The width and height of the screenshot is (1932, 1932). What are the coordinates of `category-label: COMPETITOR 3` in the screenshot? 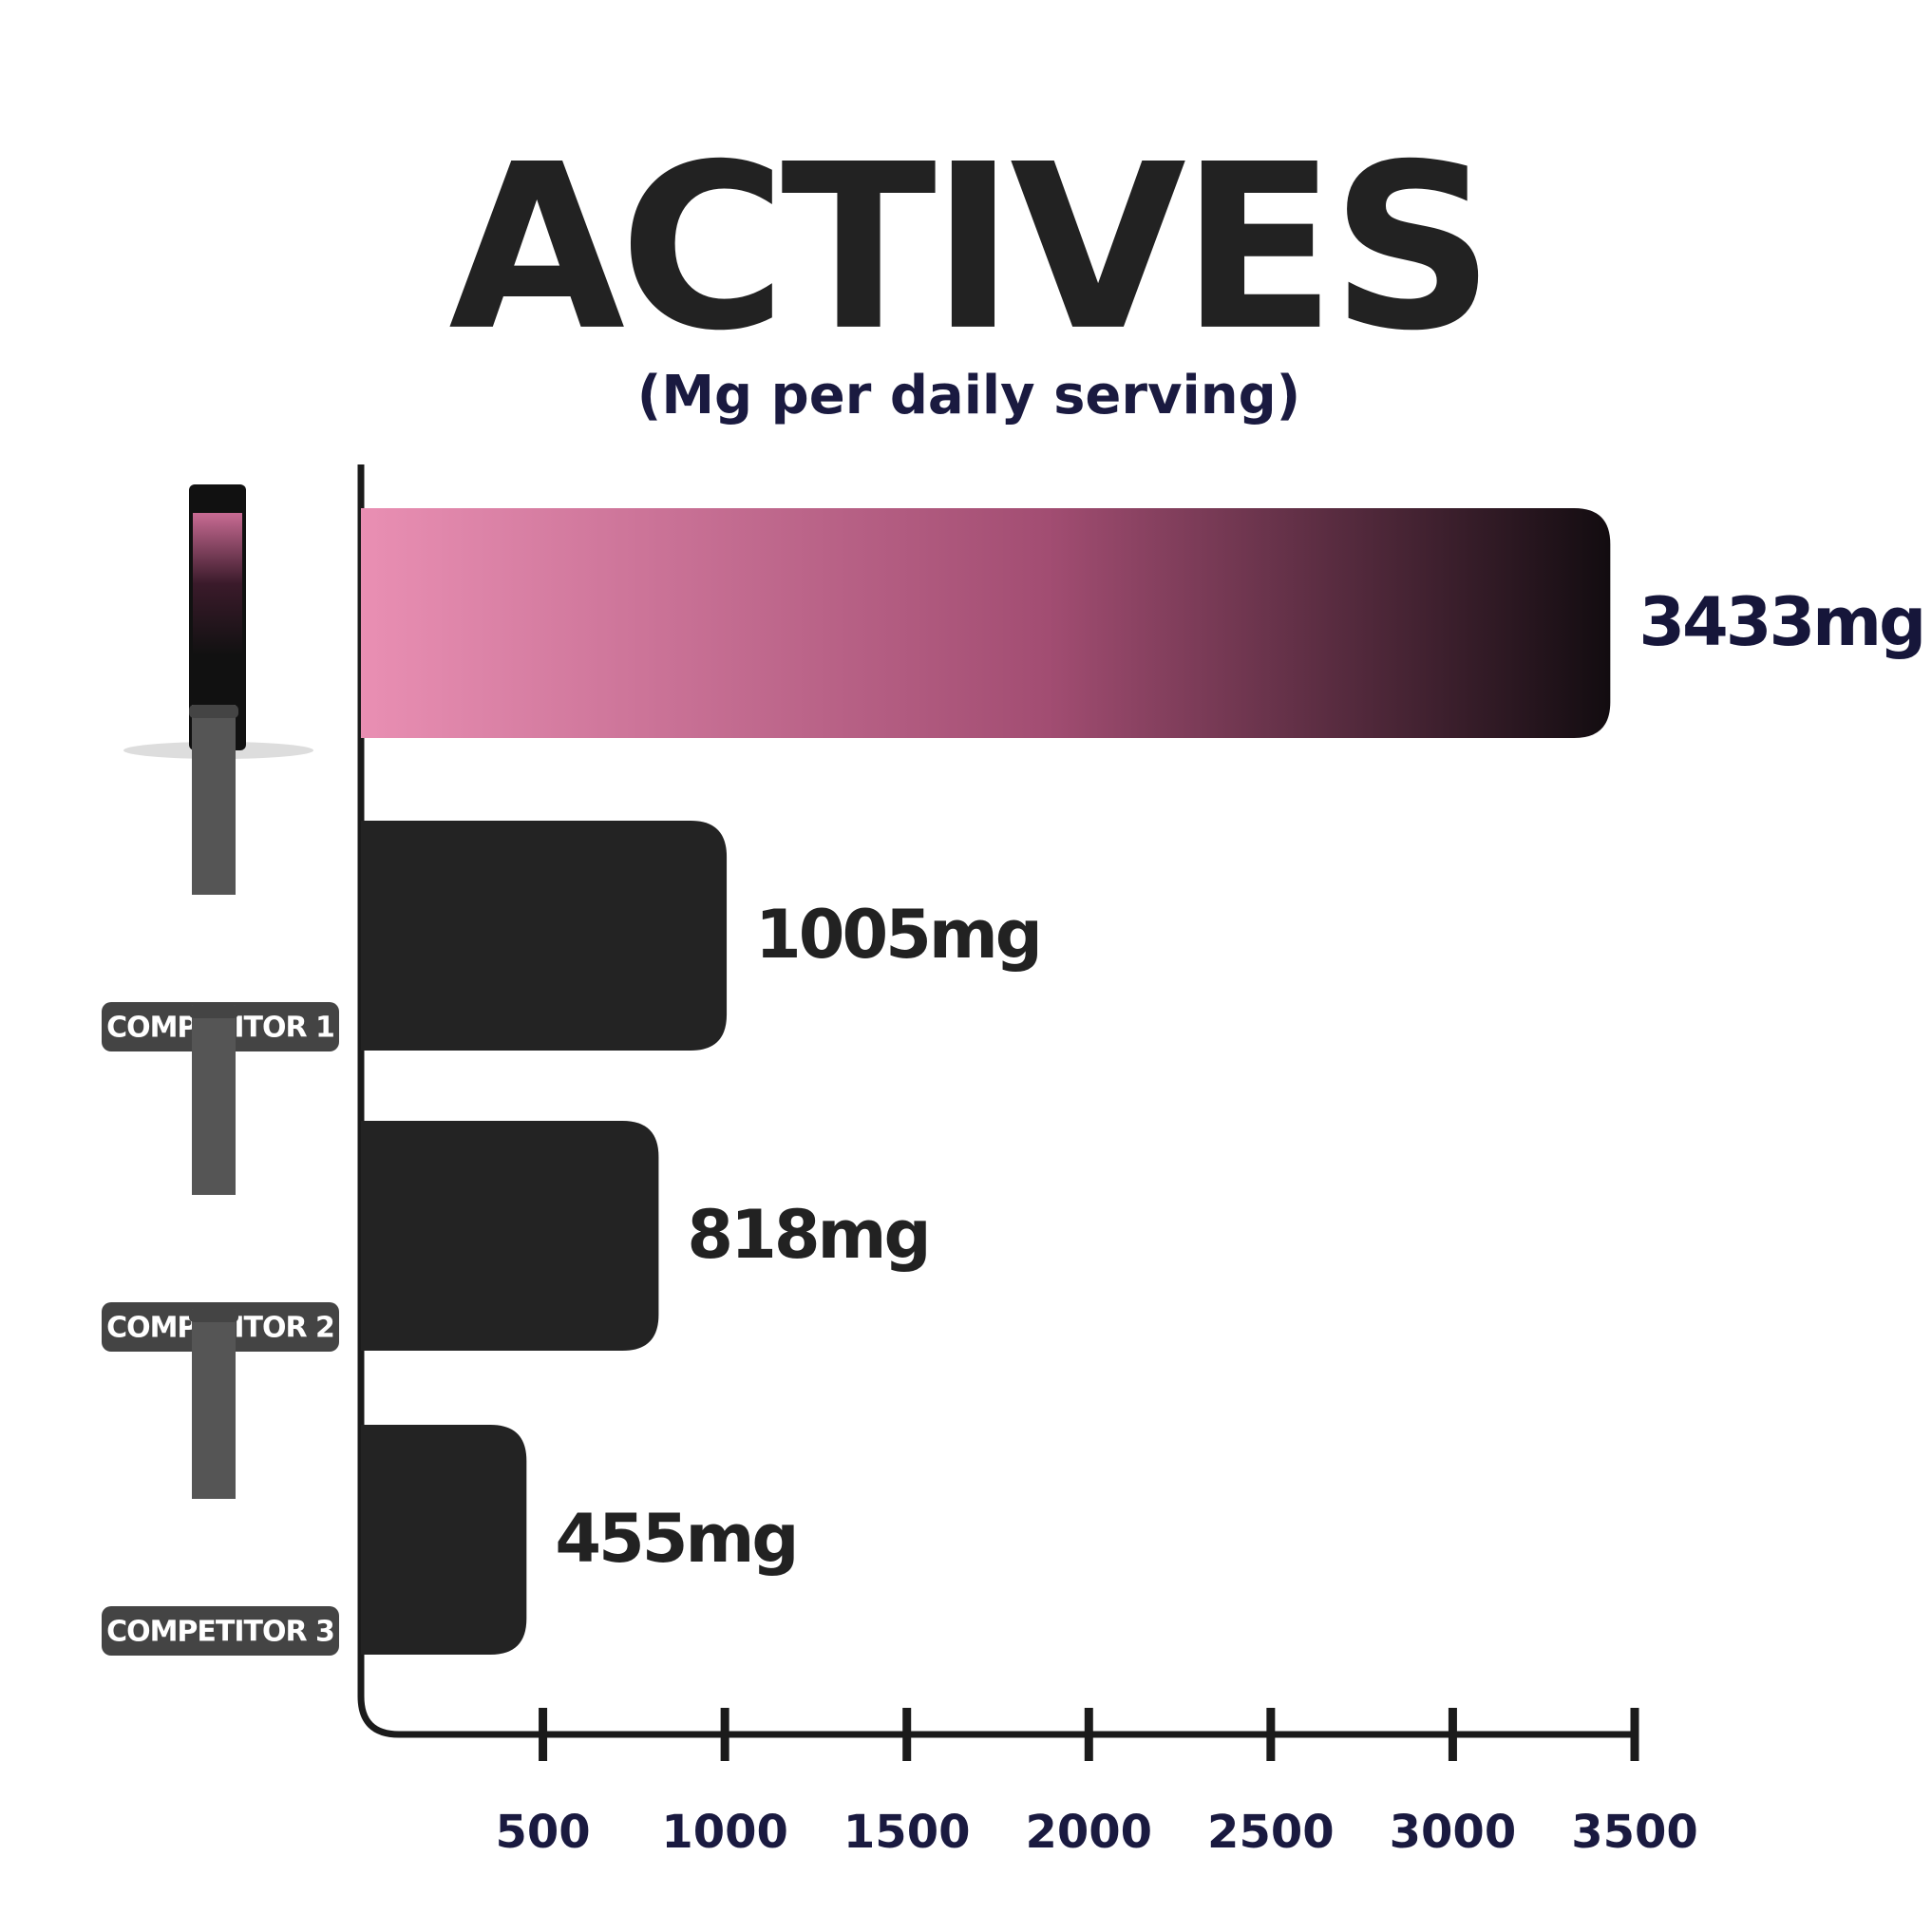 It's located at (220, 1632).